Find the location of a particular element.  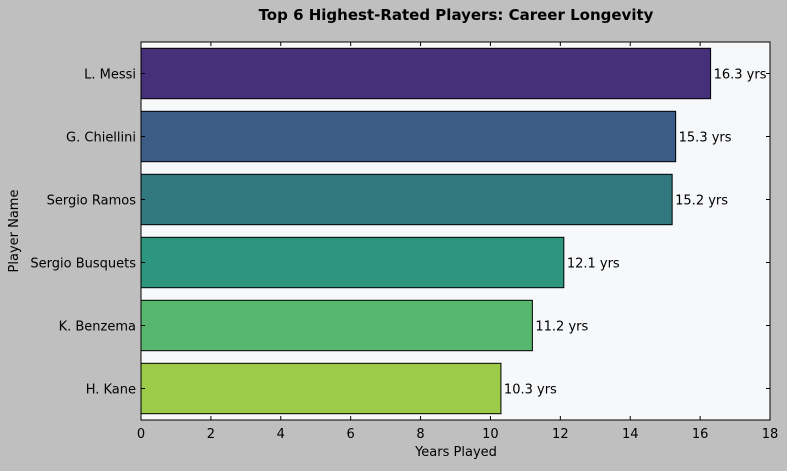

x-tick-label: 18 is located at coordinates (770, 434).